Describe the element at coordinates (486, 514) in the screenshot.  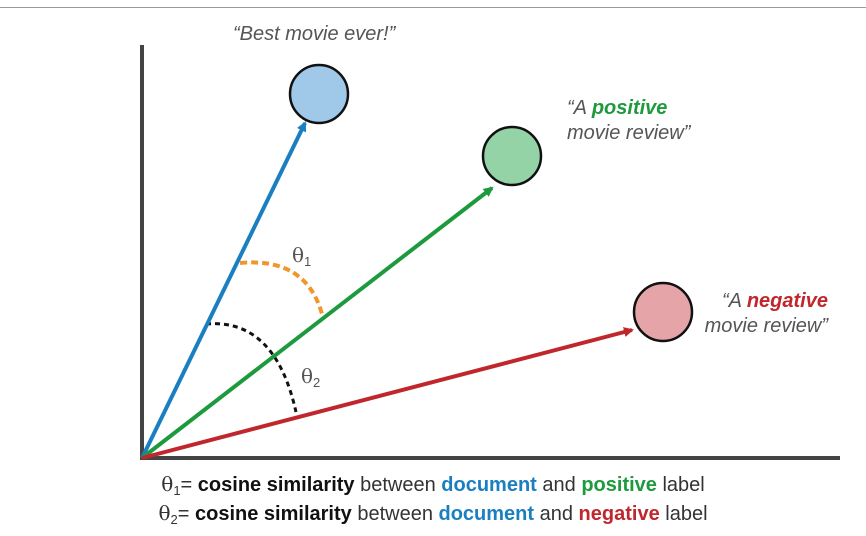
I see `caption2-document: document` at that location.